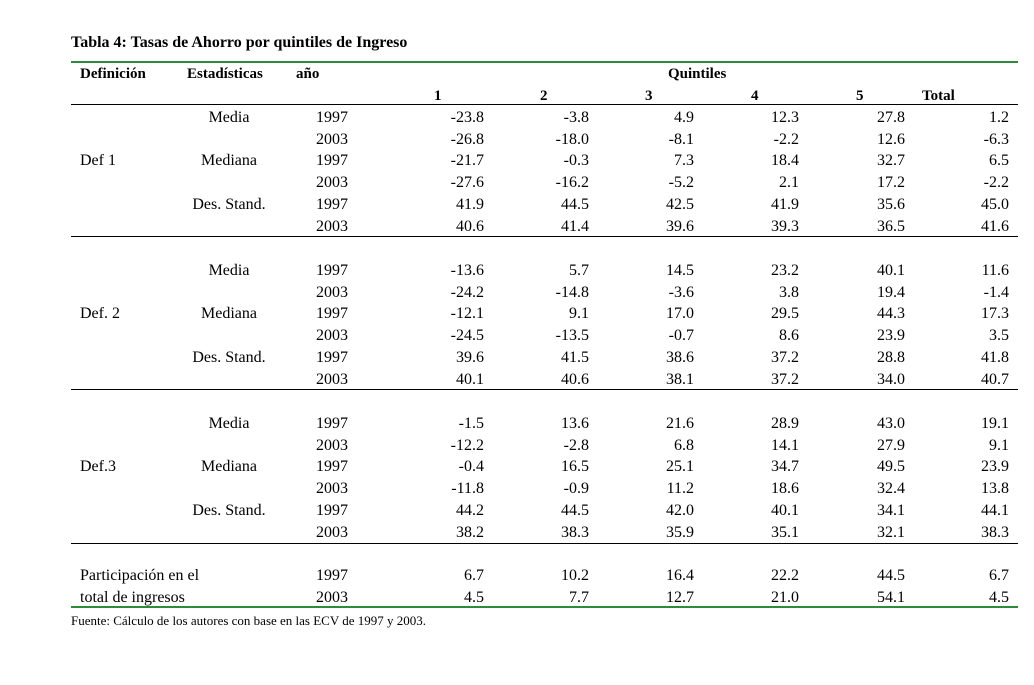  Describe the element at coordinates (995, 467) in the screenshot. I see `value-cell: 23.9` at that location.